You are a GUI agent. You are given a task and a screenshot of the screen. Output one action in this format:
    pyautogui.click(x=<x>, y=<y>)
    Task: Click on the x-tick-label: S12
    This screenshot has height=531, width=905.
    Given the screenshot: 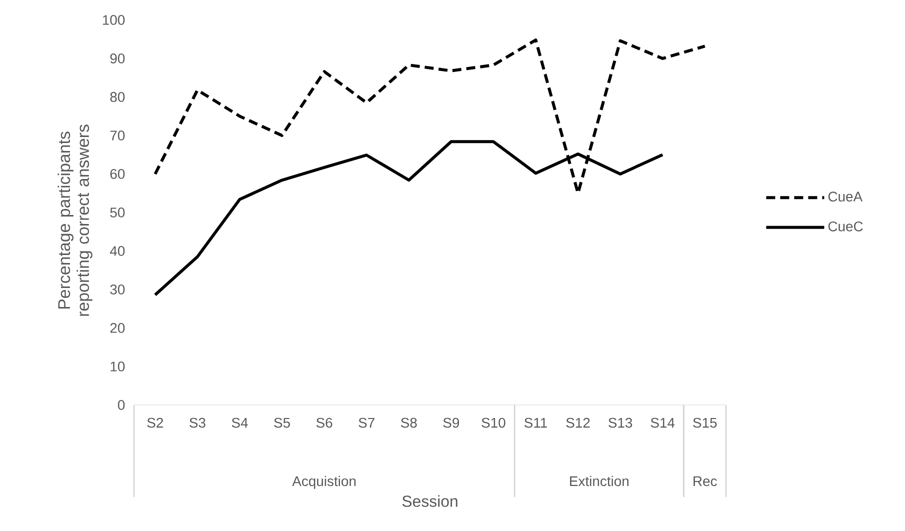 What is the action you would take?
    pyautogui.click(x=578, y=423)
    